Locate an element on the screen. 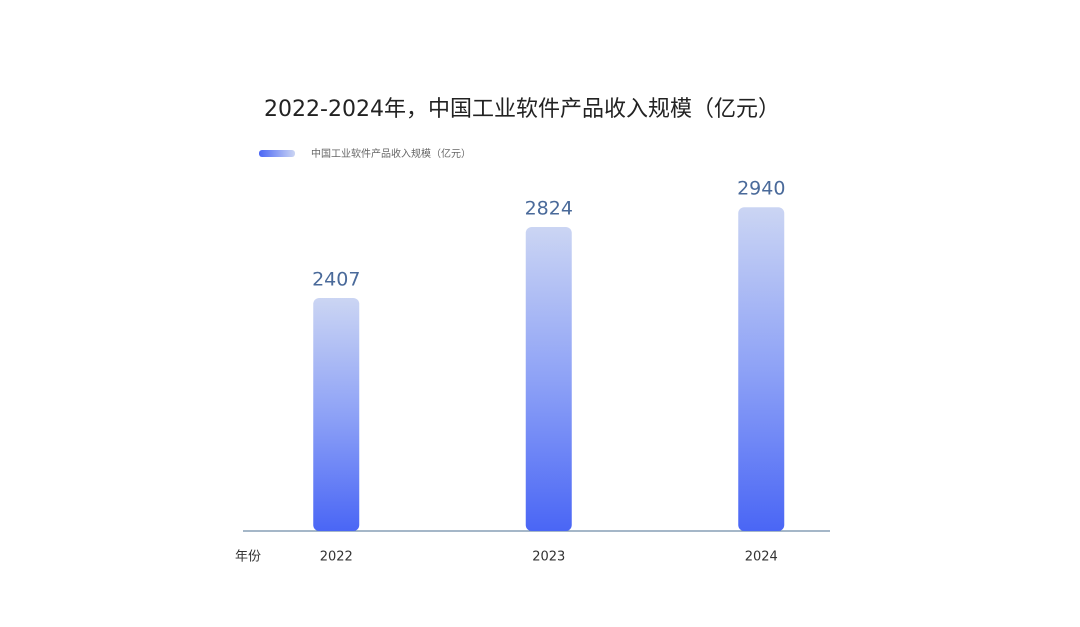 The width and height of the screenshot is (1080, 627). chart-title: 2022-2024年，中国工业软件产品收入规模（亿元） is located at coordinates (522, 109).